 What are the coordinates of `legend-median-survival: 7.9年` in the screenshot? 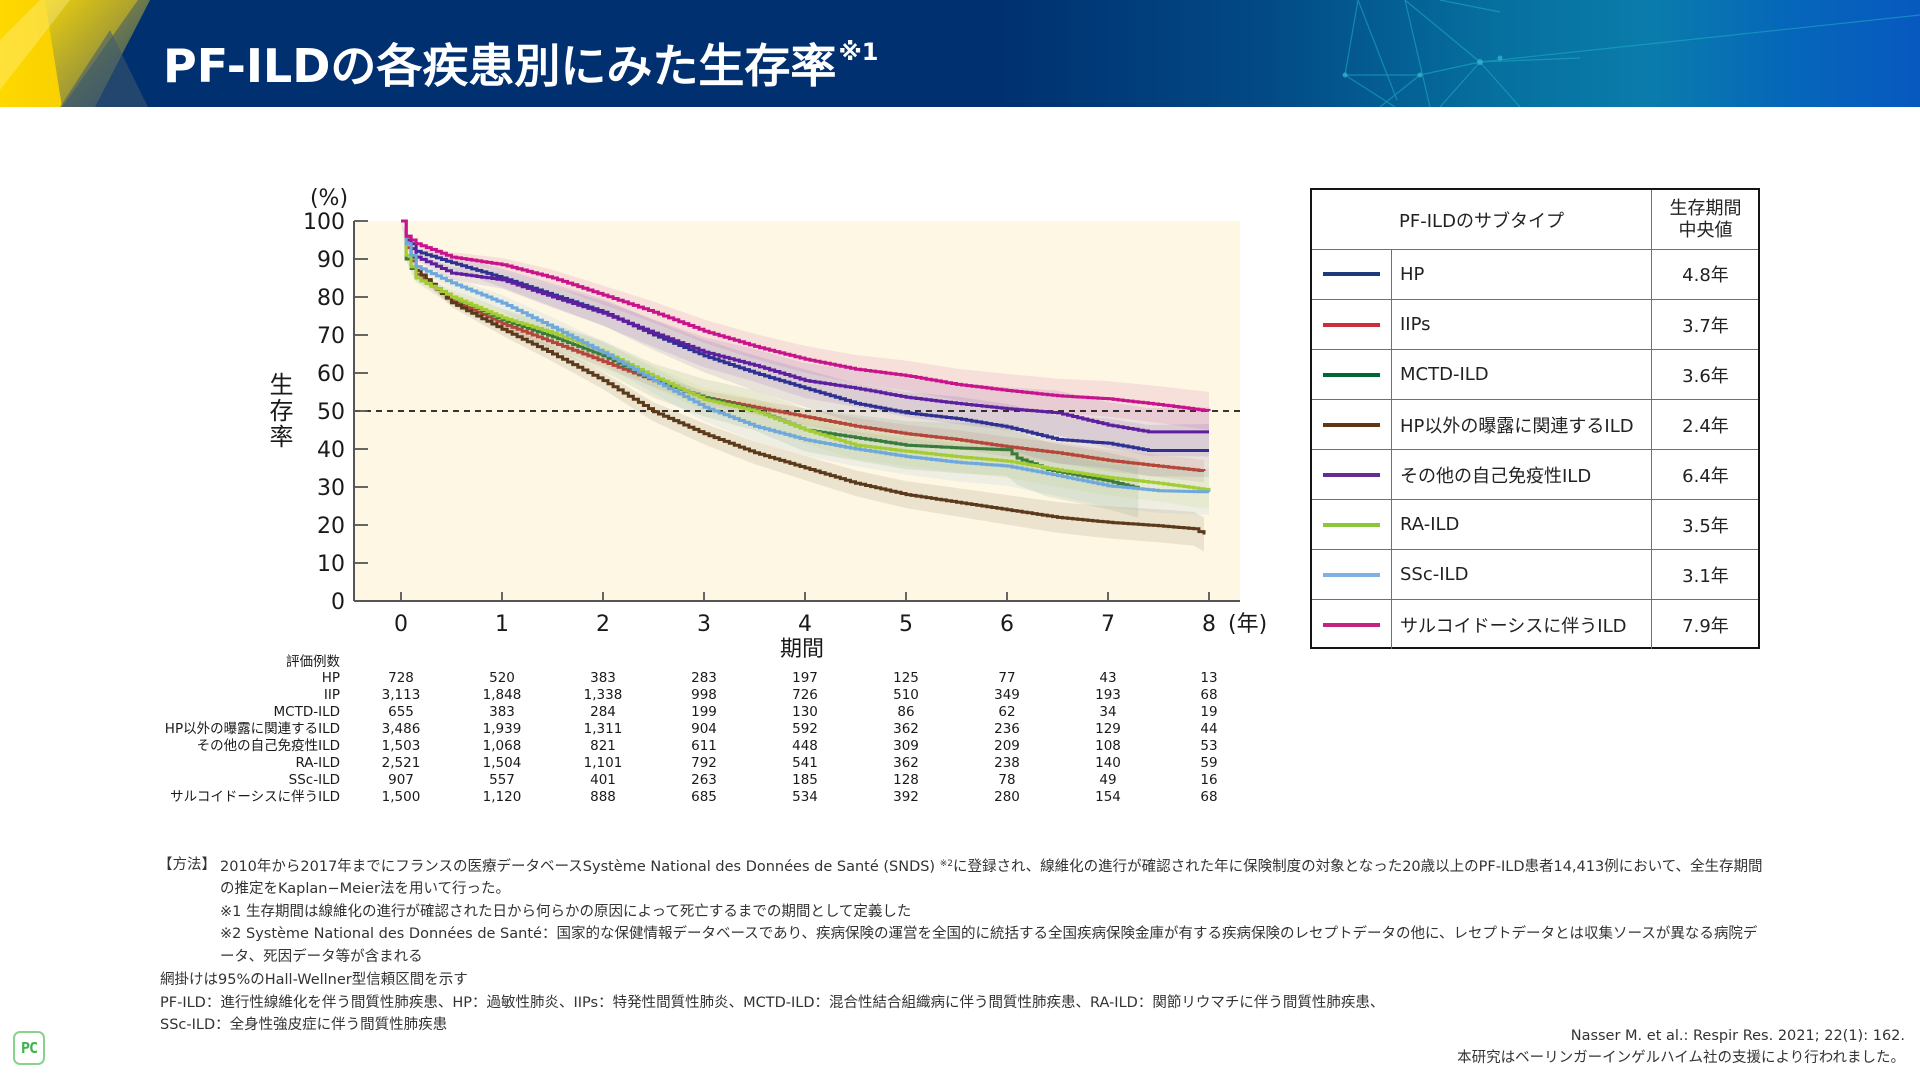 It's located at (1705, 624).